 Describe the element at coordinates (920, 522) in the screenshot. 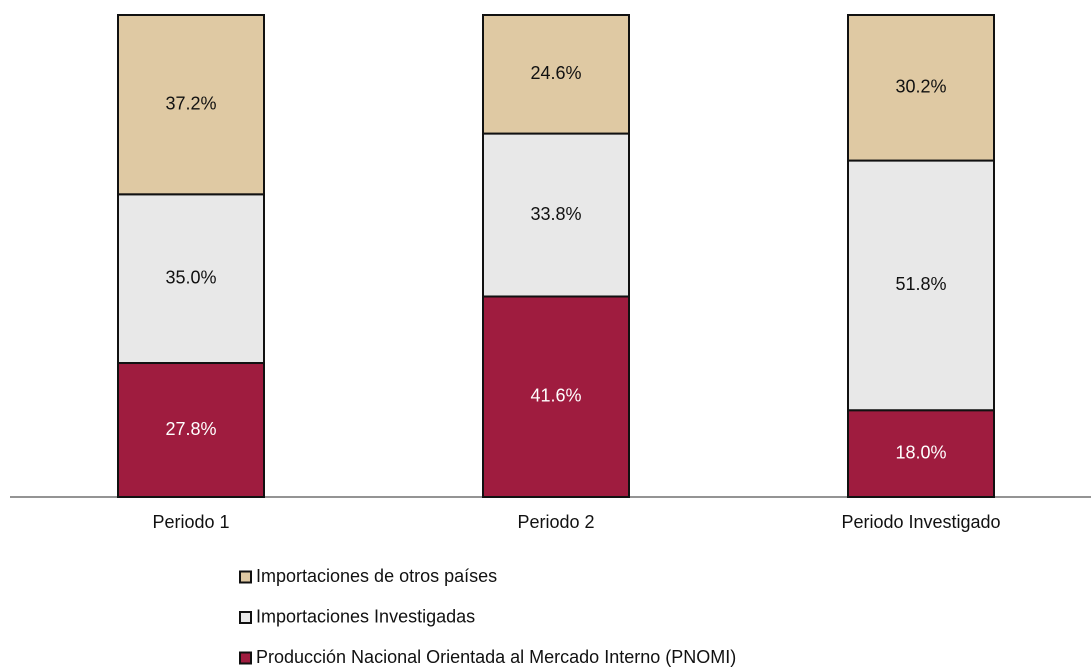

I see `x-tick-label: Periodo Investigado` at that location.